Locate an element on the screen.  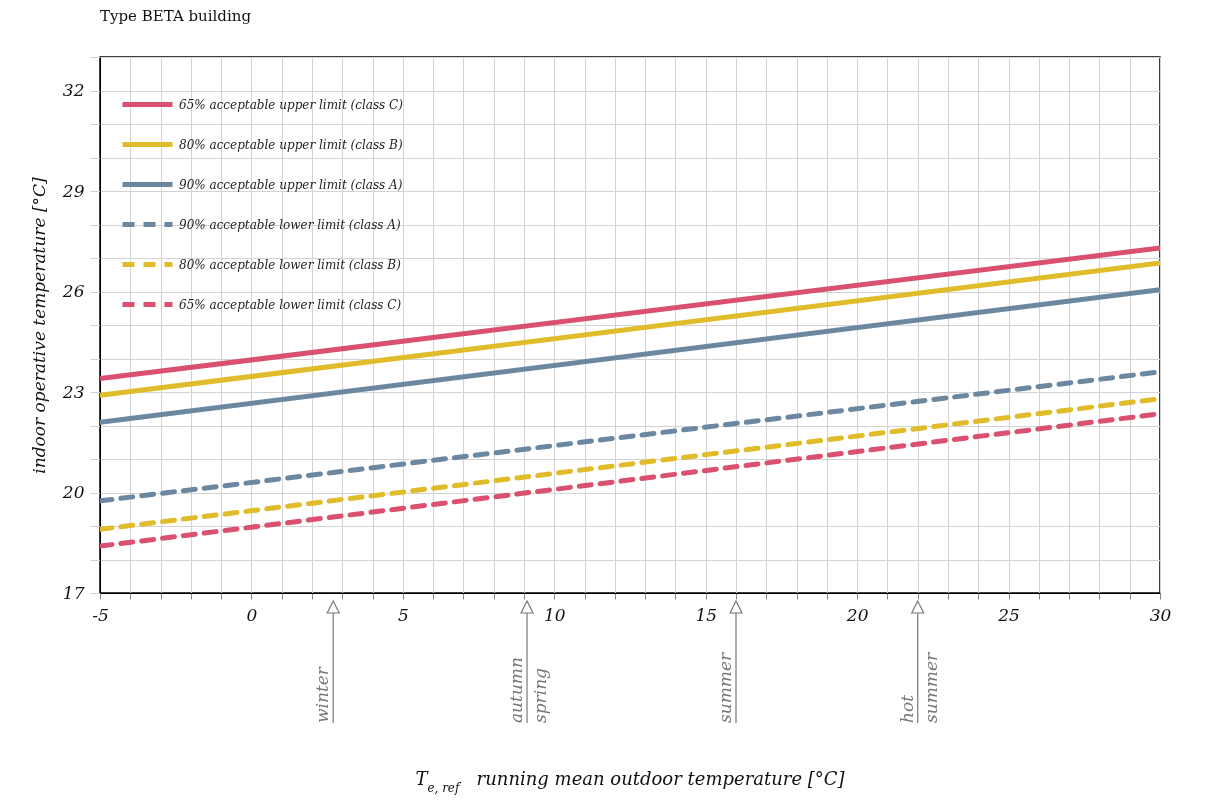
x-tick-label: 0 is located at coordinates (252, 614).